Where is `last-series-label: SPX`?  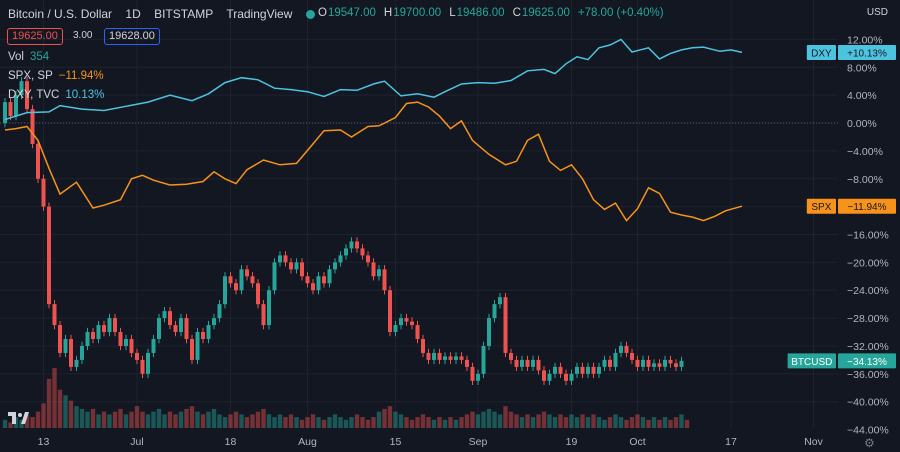 last-series-label: SPX is located at coordinates (821, 207).